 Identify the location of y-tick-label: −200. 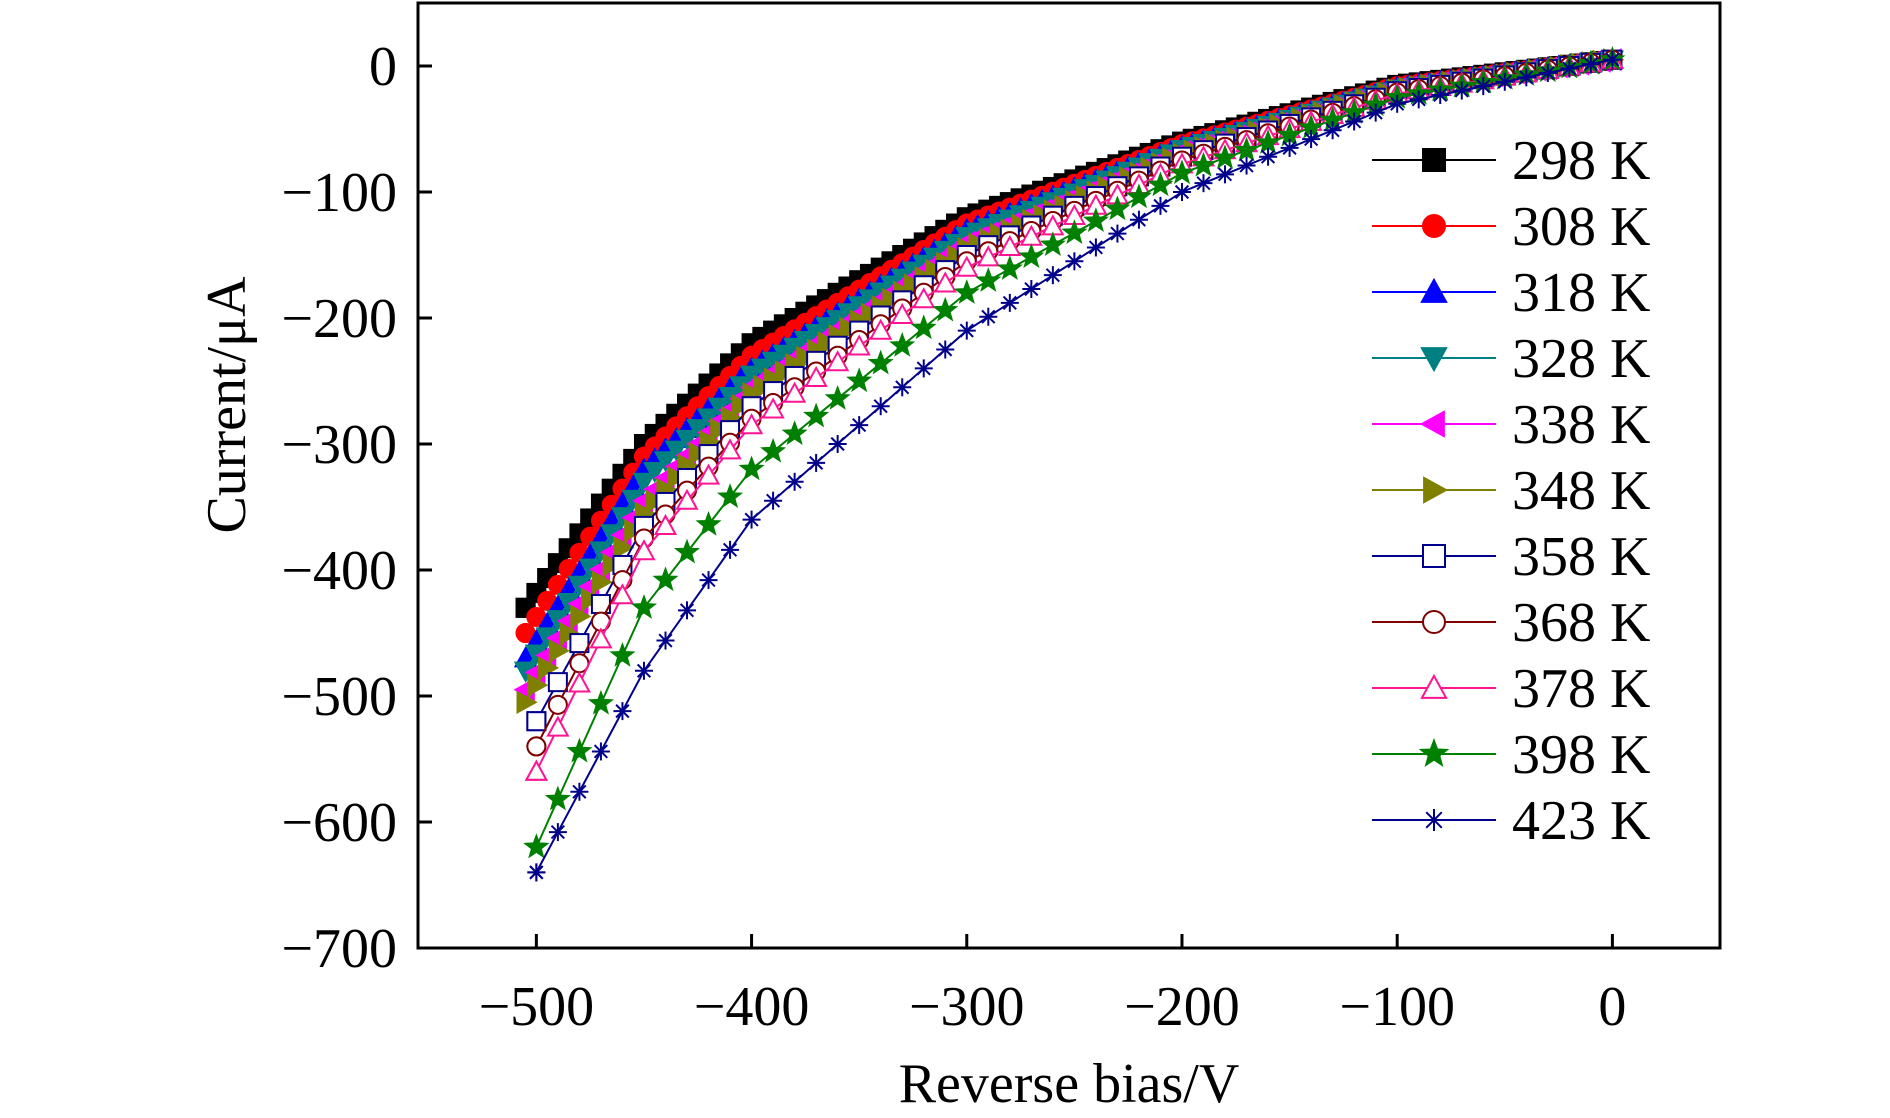
(339, 319).